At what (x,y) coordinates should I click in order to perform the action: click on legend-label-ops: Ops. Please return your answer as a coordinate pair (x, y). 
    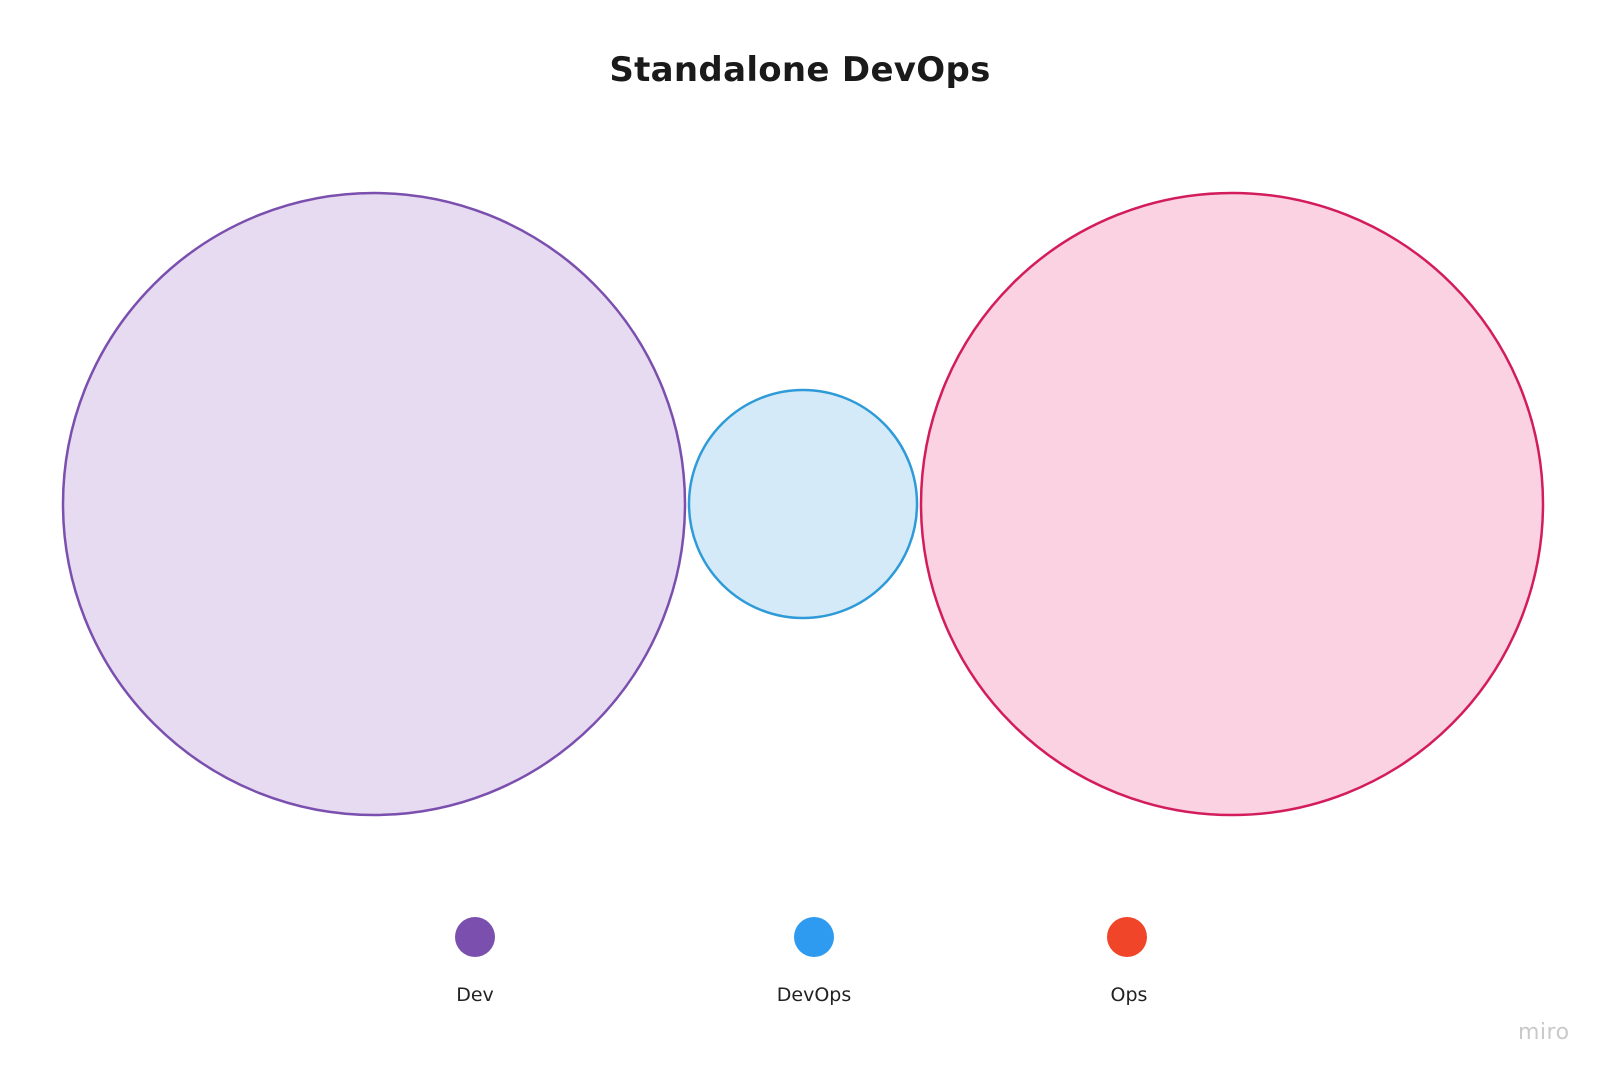
    Looking at the image, I should click on (1129, 995).